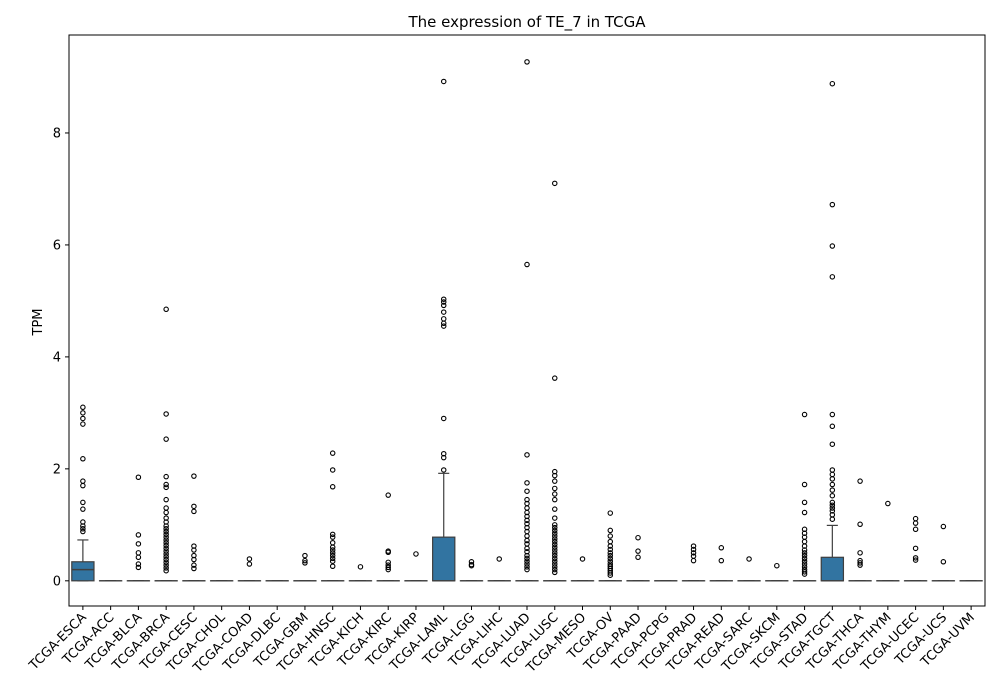 This screenshot has width=1000, height=700. Describe the element at coordinates (57, 469) in the screenshot. I see `y-tick-label: 2` at that location.